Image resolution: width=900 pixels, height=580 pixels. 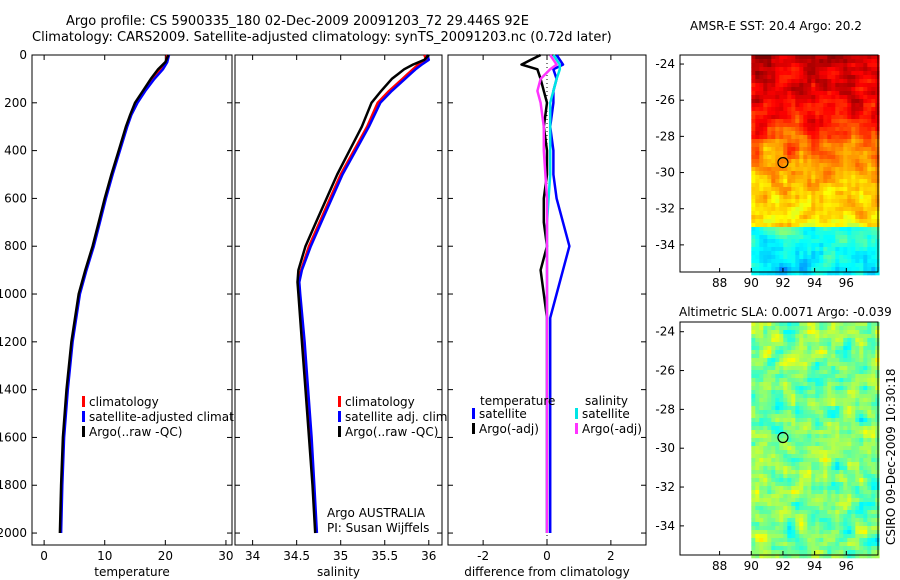 What do you see at coordinates (114, 294) in the screenshot?
I see `temp-series-argo-raw-qc-` at bounding box center [114, 294].